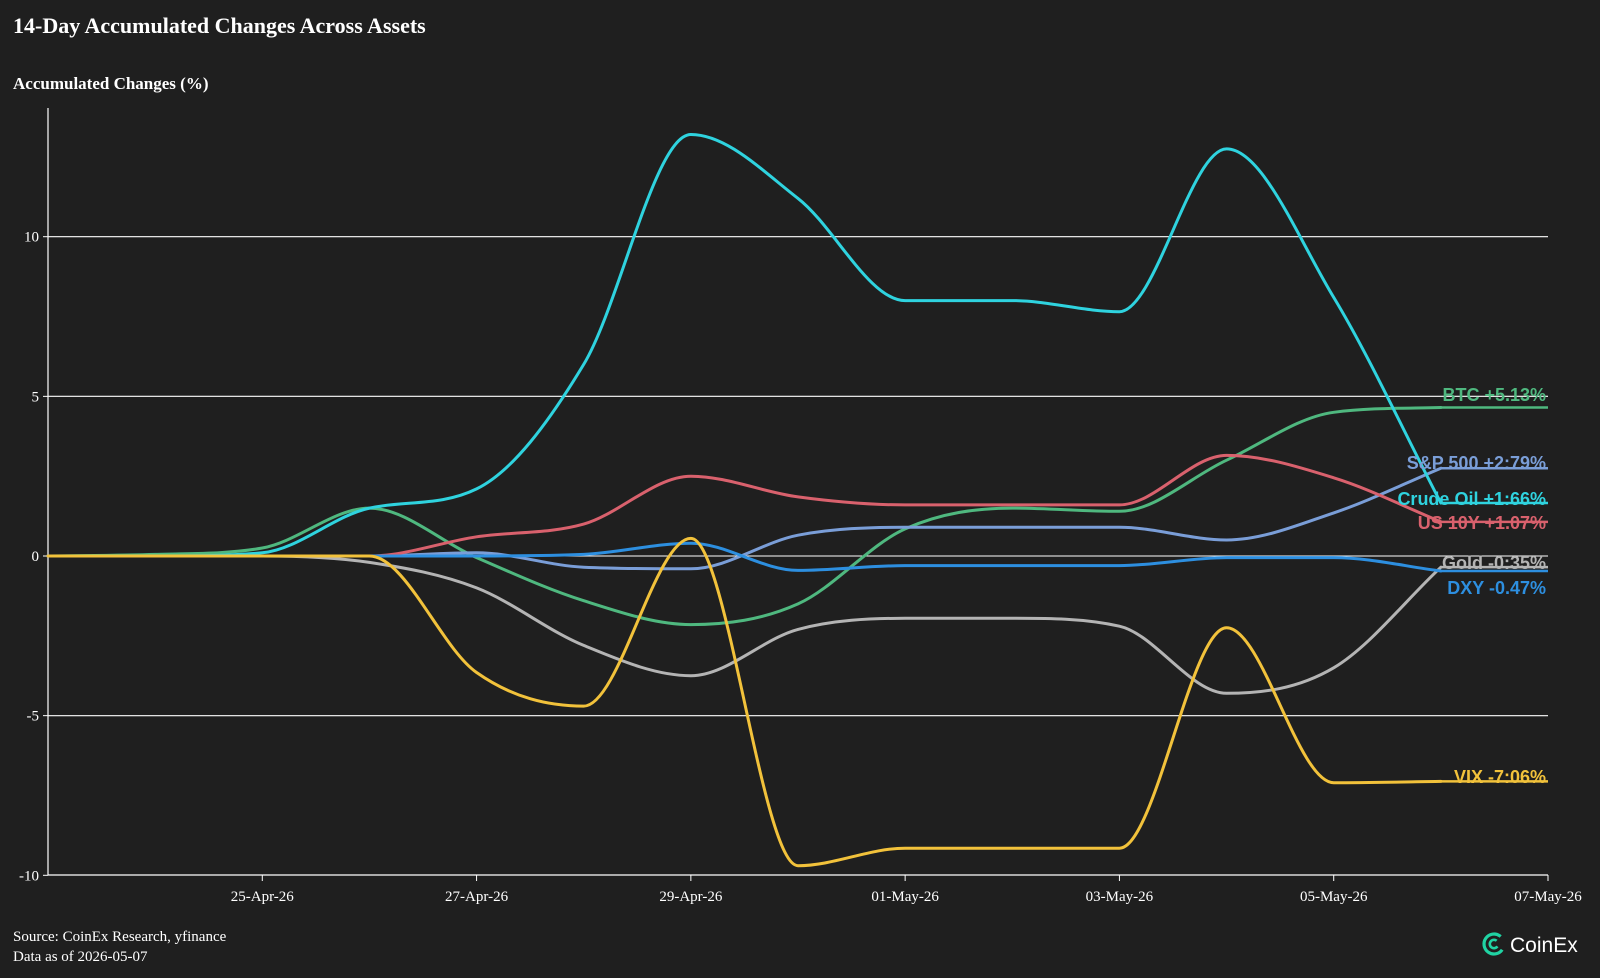 This screenshot has height=978, width=1600. Describe the element at coordinates (1500, 777) in the screenshot. I see `series-label-vix: VIX -7:06%` at that location.